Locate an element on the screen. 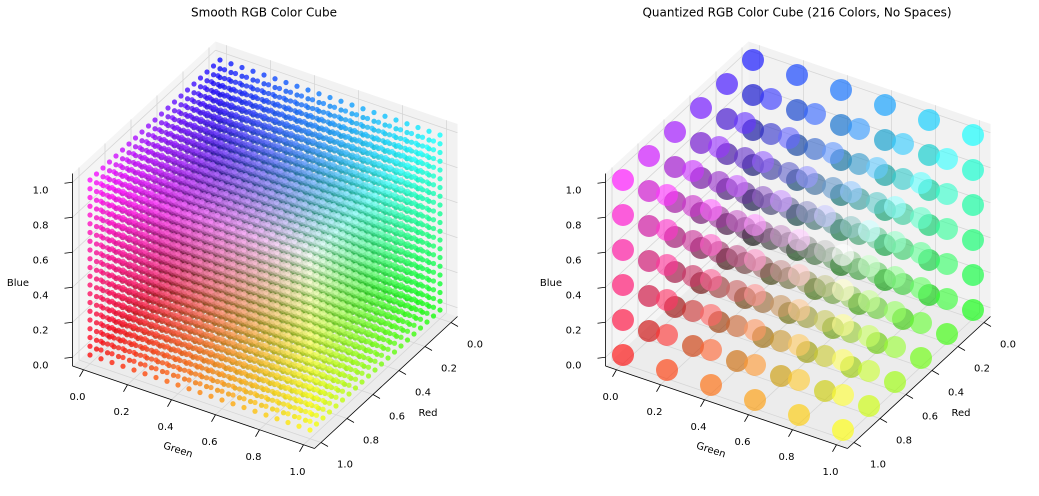  x-tick-label: 1.0 is located at coordinates (345, 465).